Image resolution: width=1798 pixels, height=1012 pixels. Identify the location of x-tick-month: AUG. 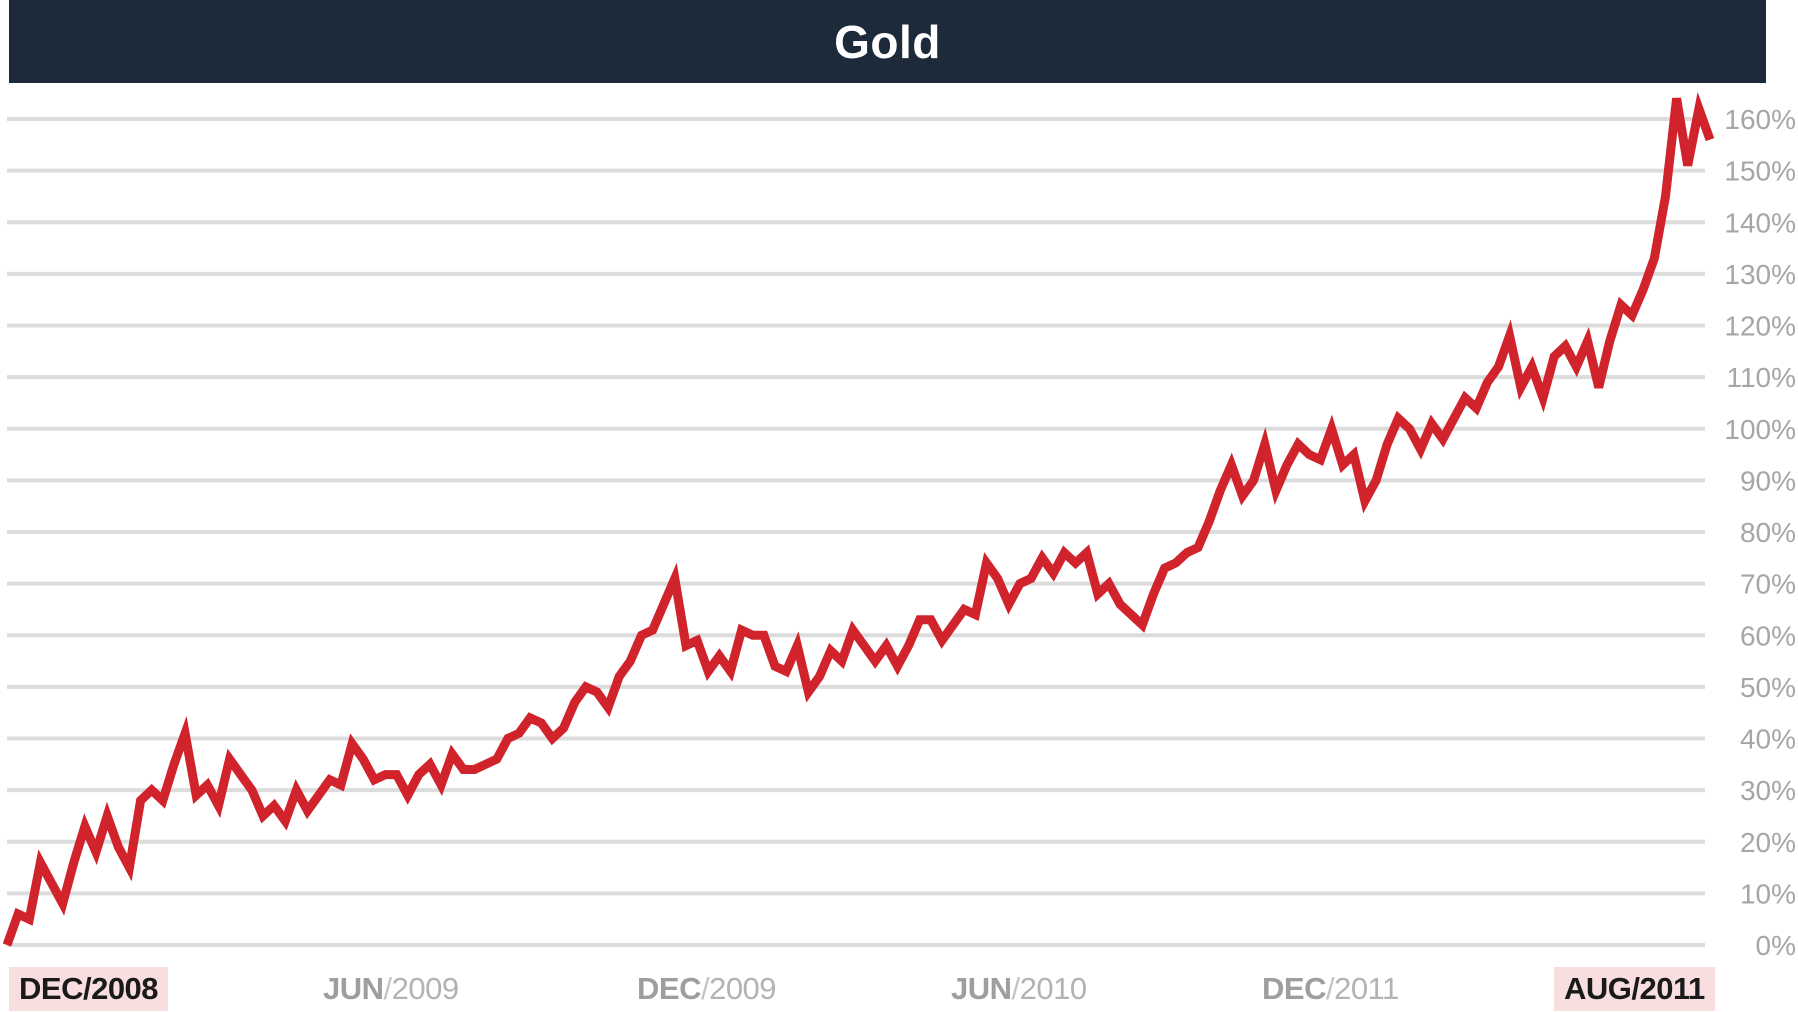
(1598, 988).